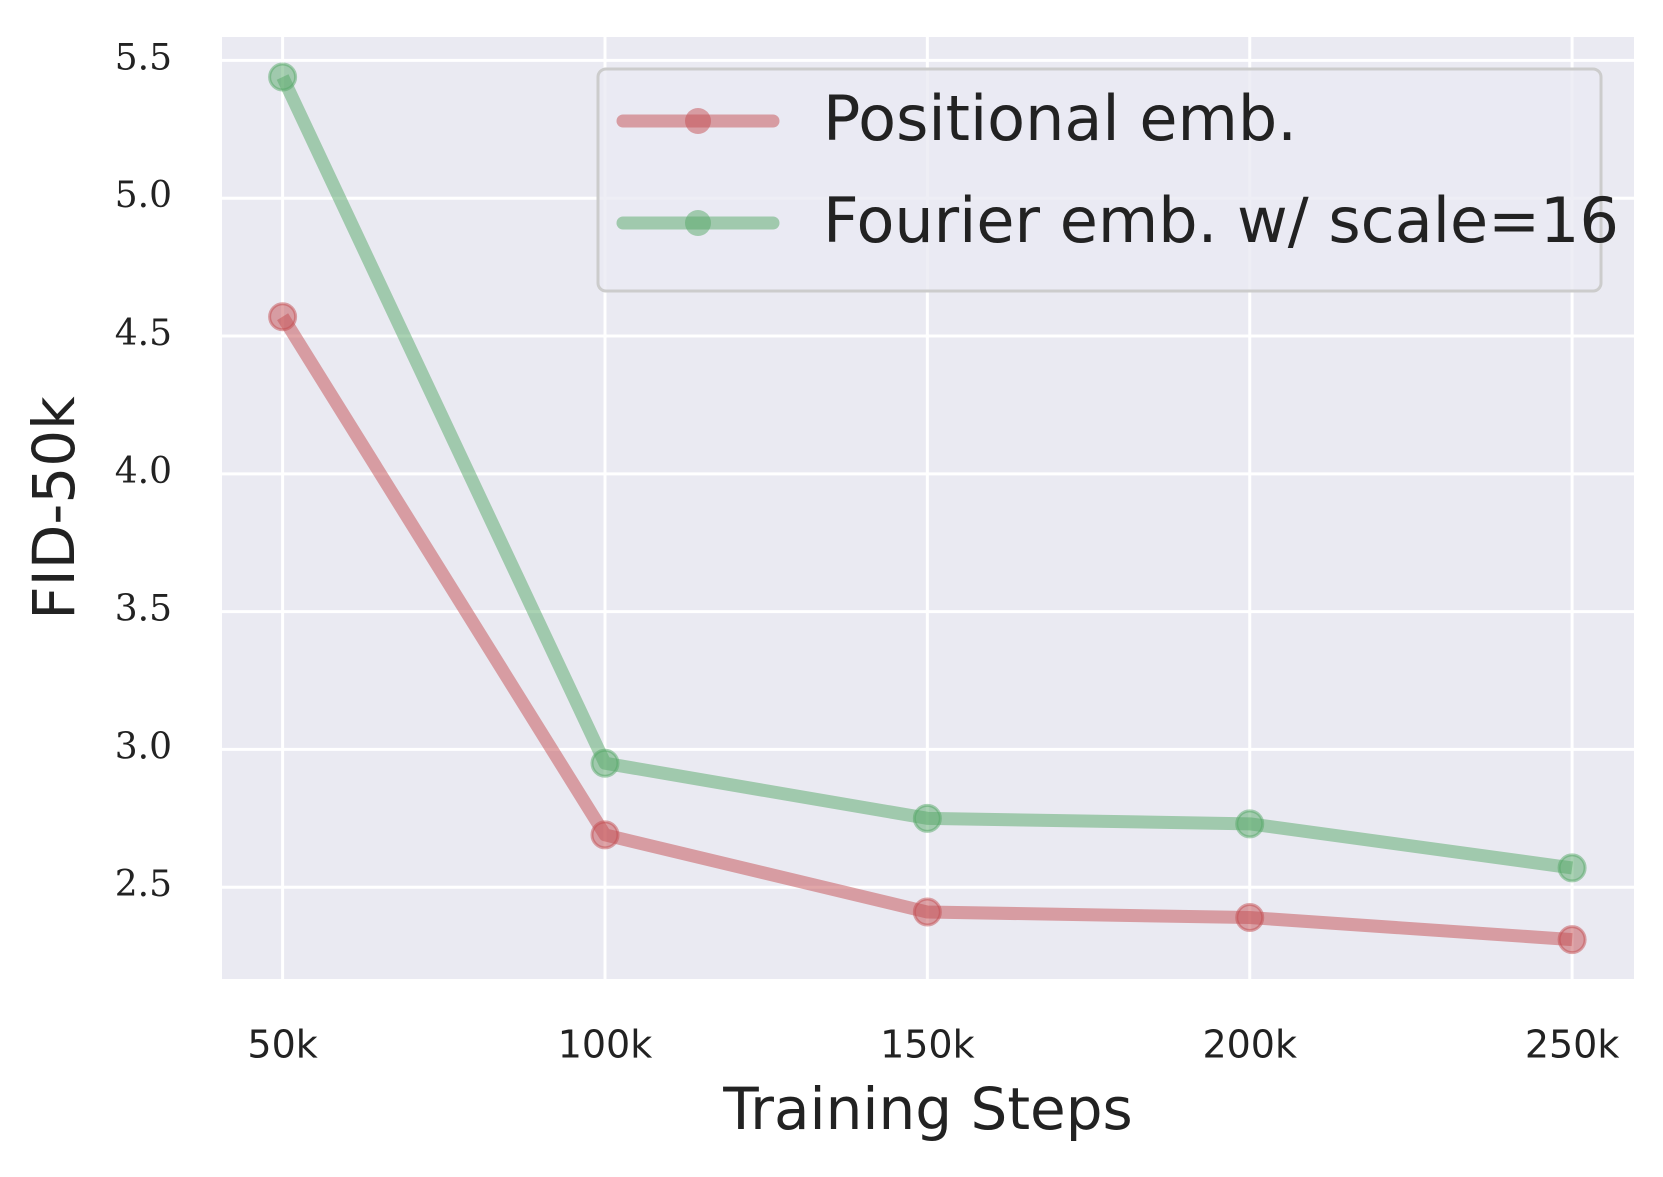 The image size is (1663, 1177). Describe the element at coordinates (1099, 180) in the screenshot. I see `legend-box` at that location.